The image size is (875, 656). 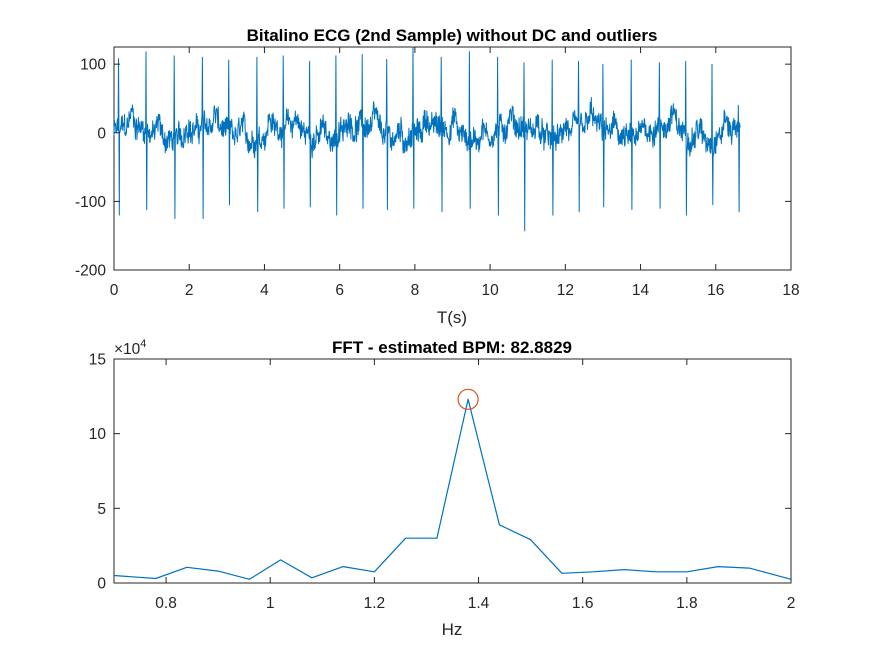 I want to click on ecg-y-tick-label: -100, so click(x=90, y=202).